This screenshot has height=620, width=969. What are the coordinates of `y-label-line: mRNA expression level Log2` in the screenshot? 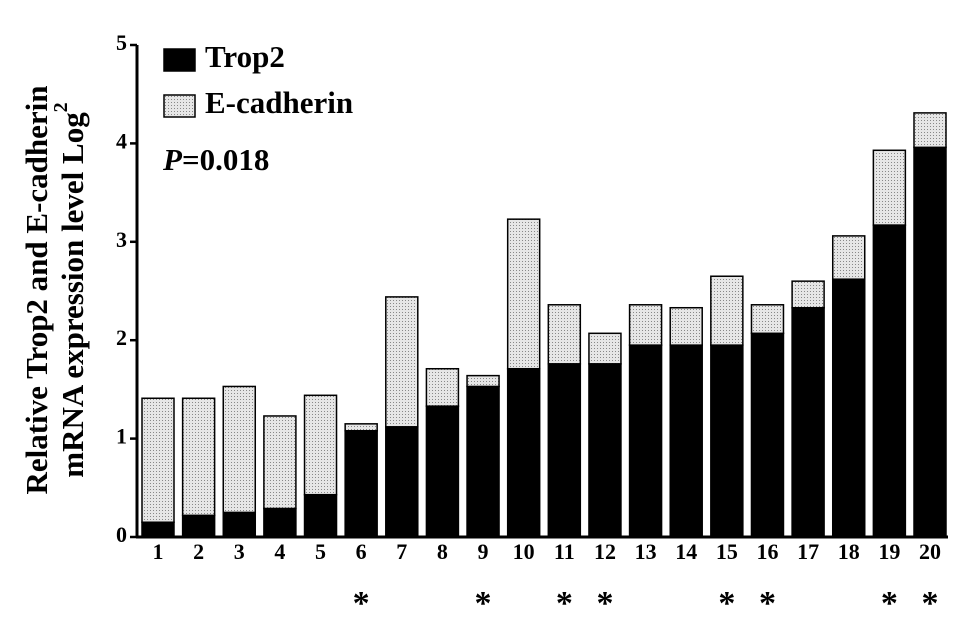 It's located at (70, 289).